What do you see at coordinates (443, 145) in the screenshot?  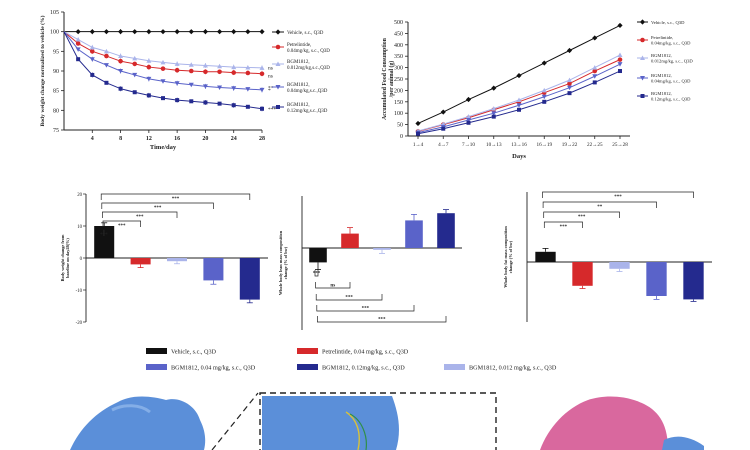 I see `x-tick-label: 4→7` at bounding box center [443, 145].